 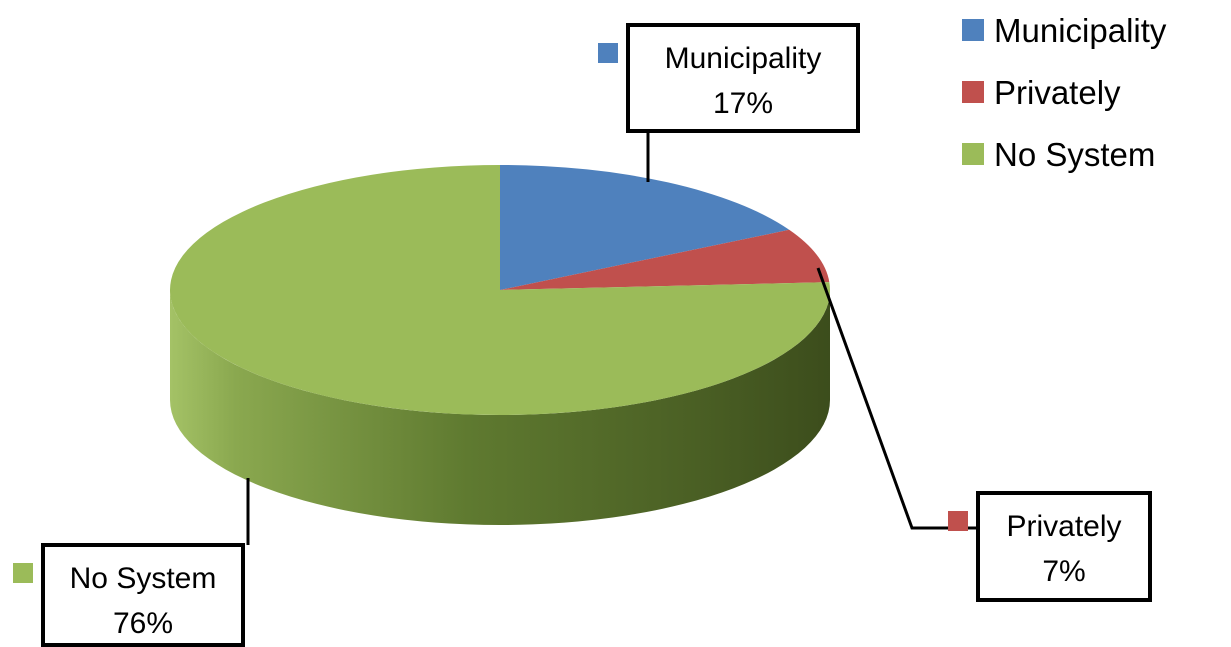 I want to click on legend-swatch-no-system, so click(x=973, y=154).